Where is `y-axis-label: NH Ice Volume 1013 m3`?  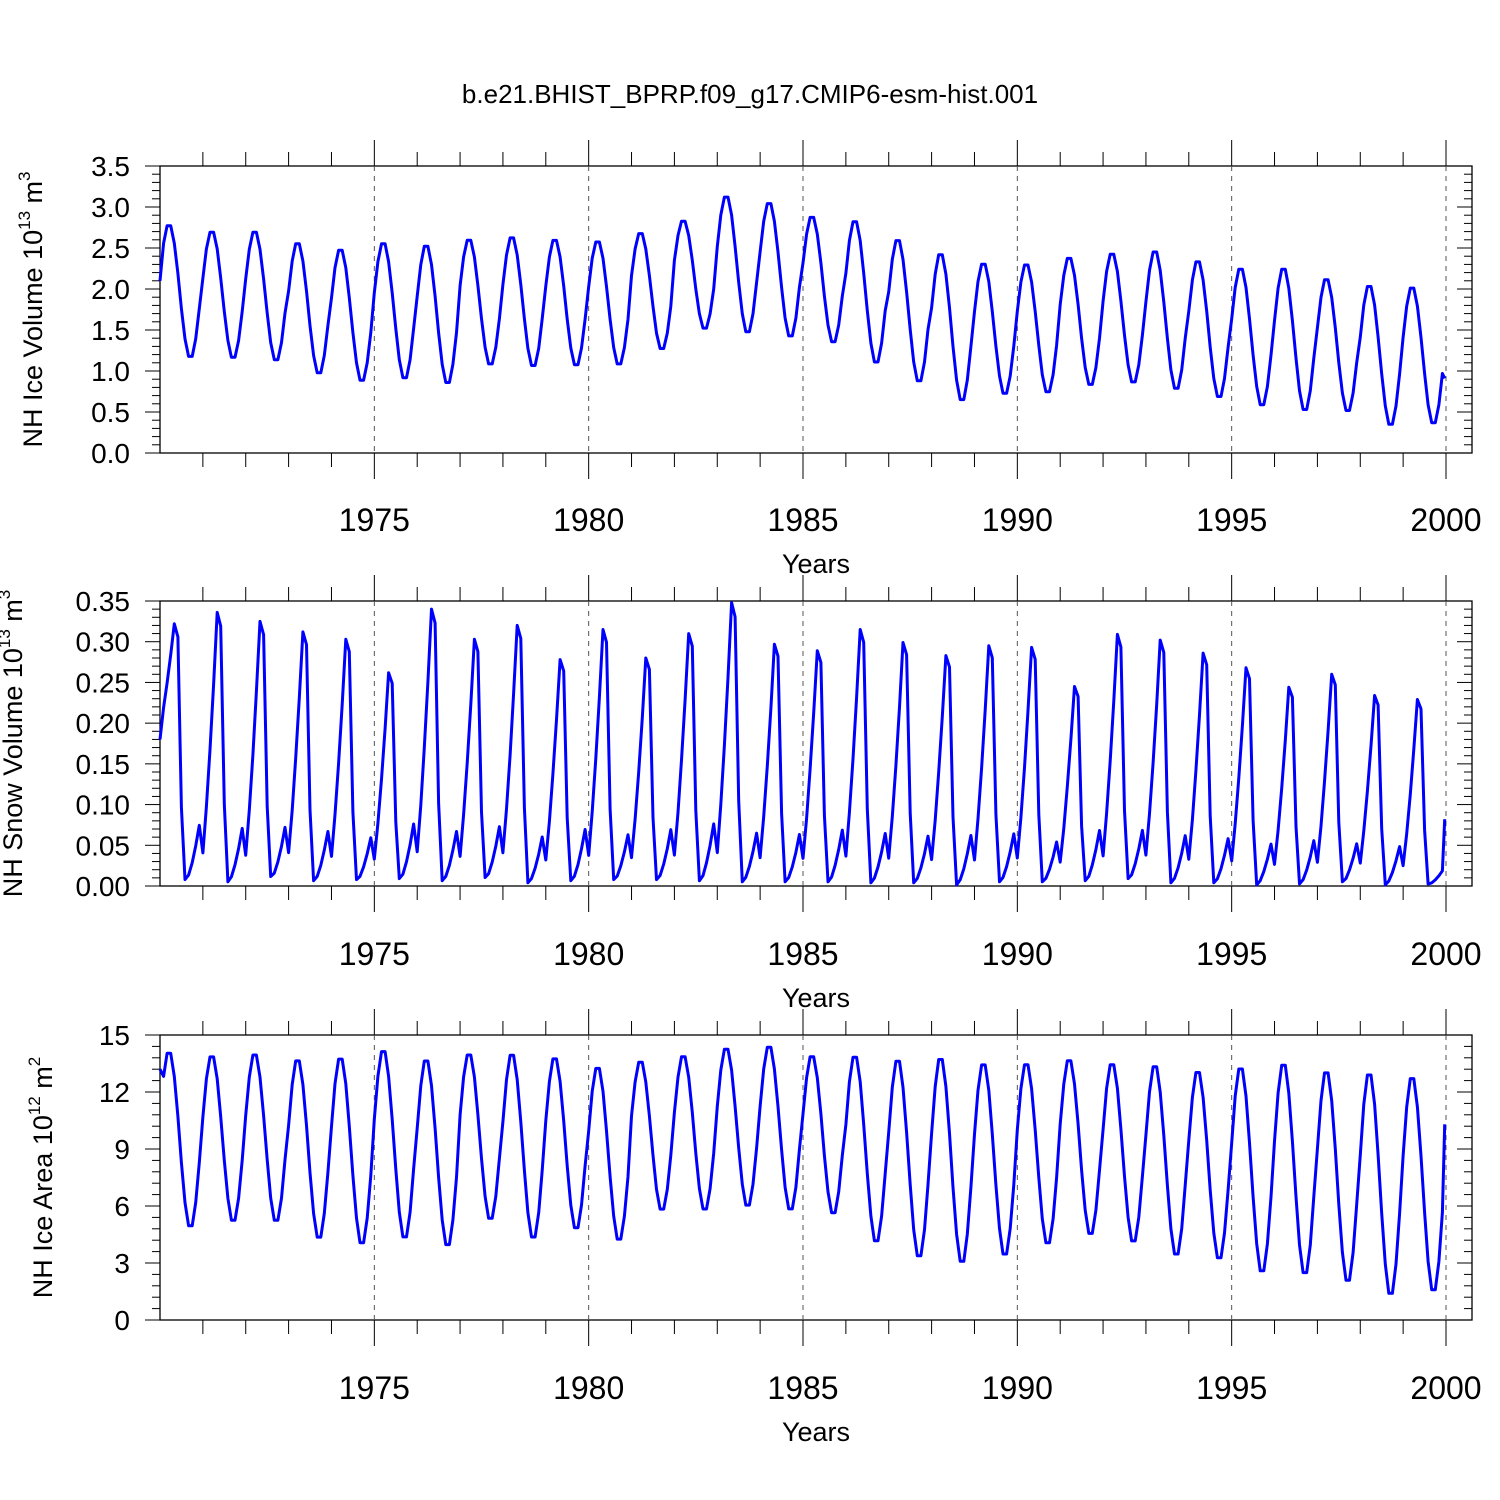
y-axis-label: NH Ice Volume 1013 m3 is located at coordinates (31, 310).